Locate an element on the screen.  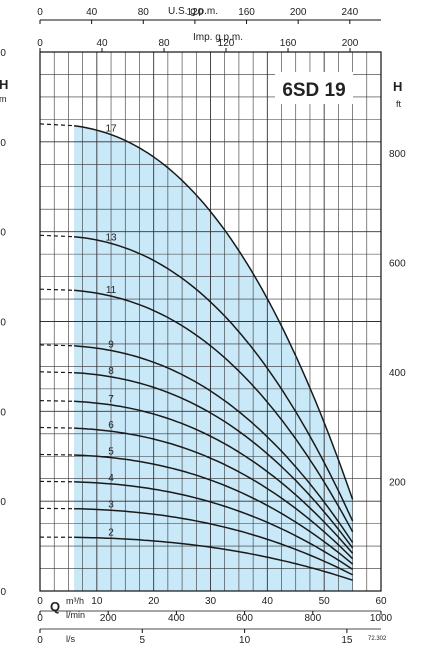
metres-tick-label: 100 is located at coordinates (3, 412).